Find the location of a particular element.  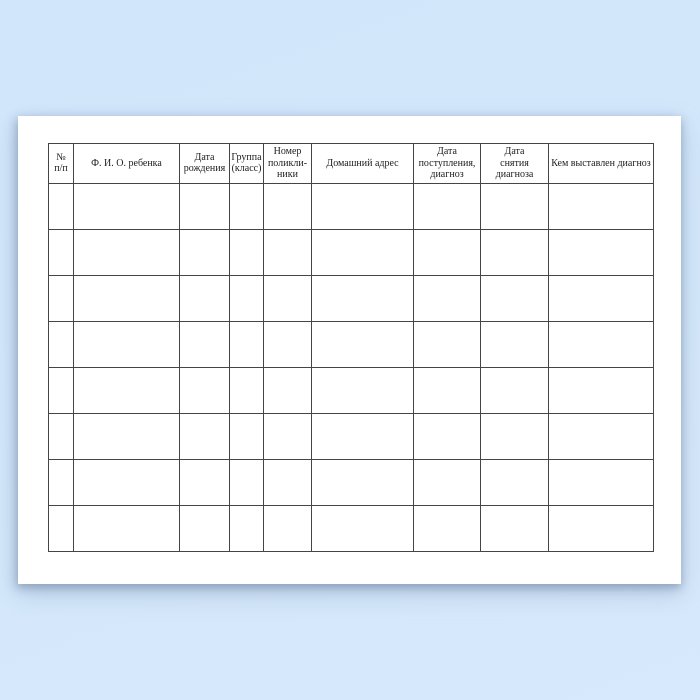

column-header-diagnosis-removal-date: Дата снятия диагноза is located at coordinates (514, 163).